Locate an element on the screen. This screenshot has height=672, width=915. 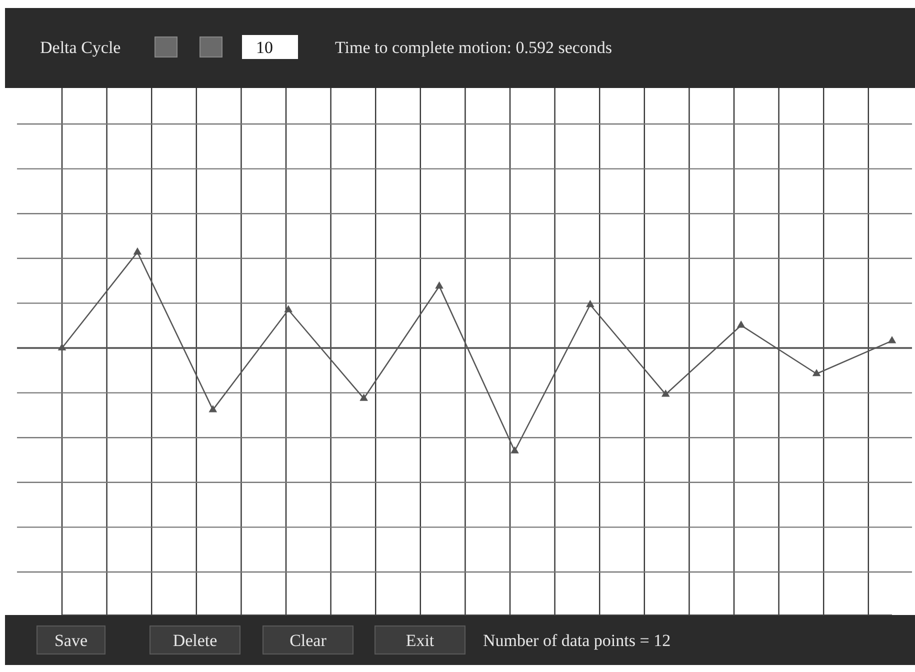
text: Delete is located at coordinates (195, 640).